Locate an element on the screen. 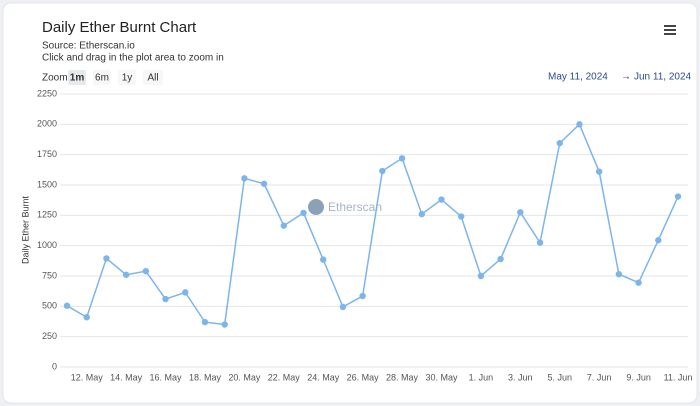 This screenshot has width=700, height=406. zoom-button-label: All is located at coordinates (152, 78).